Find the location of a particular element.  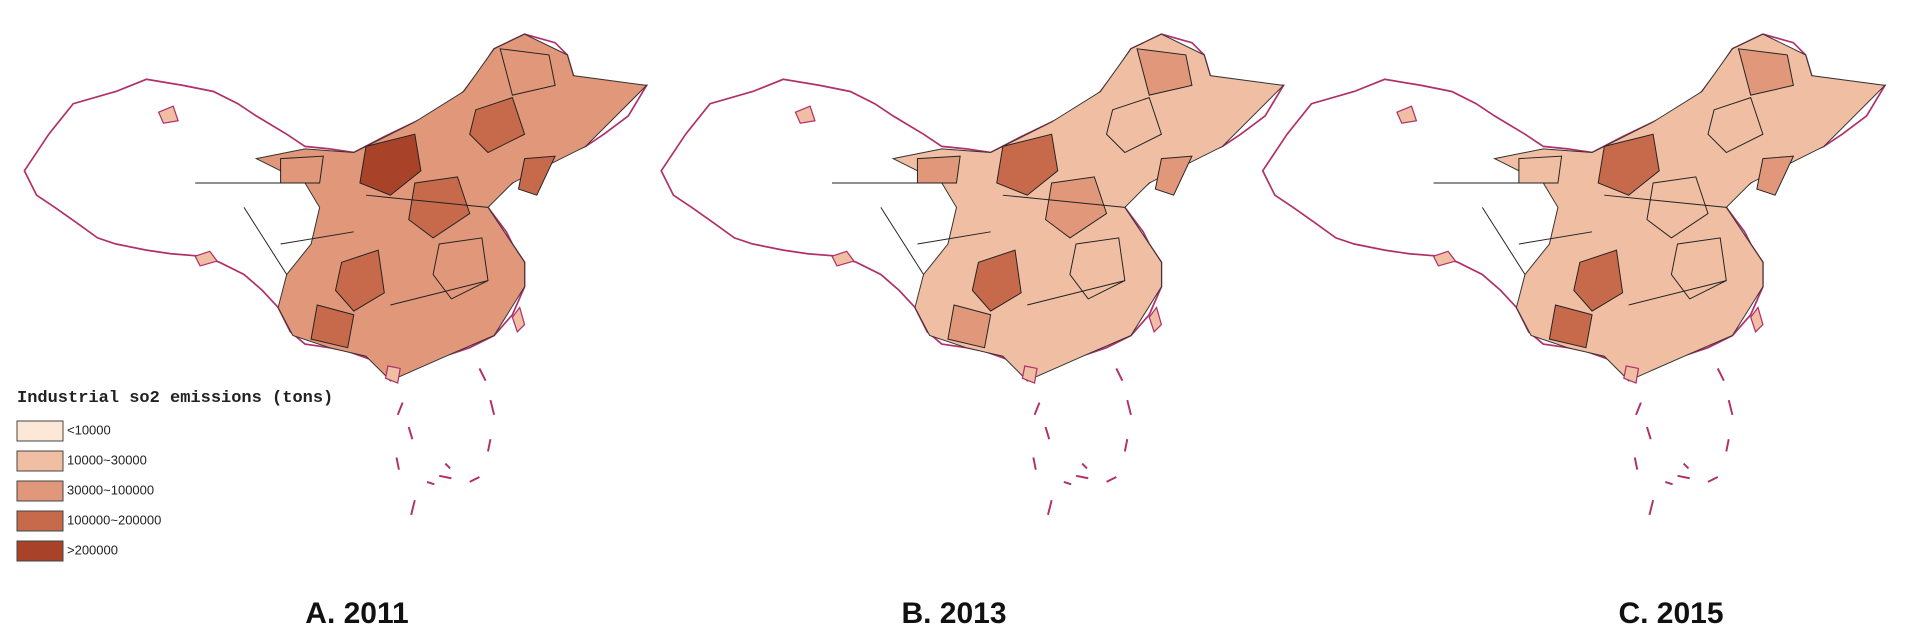

legend-label: 100000~200000 is located at coordinates (114, 519).